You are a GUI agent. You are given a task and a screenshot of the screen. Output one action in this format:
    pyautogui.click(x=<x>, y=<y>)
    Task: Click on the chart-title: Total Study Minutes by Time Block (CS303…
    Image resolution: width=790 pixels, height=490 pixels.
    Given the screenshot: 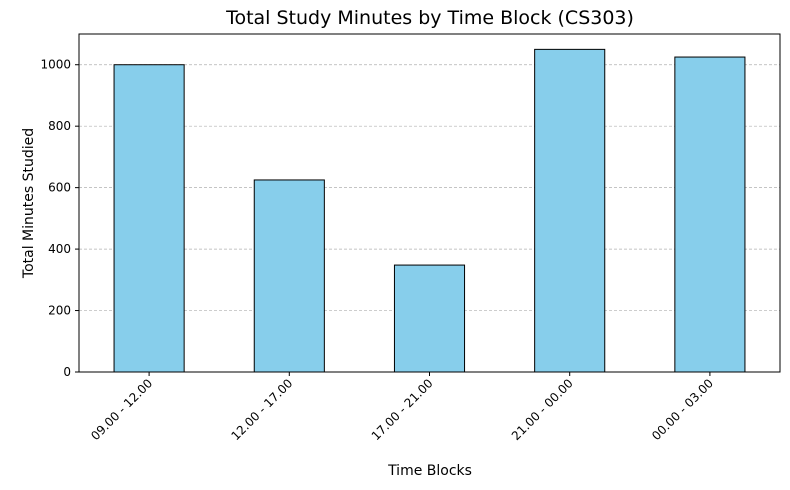 What is the action you would take?
    pyautogui.click(x=429, y=18)
    